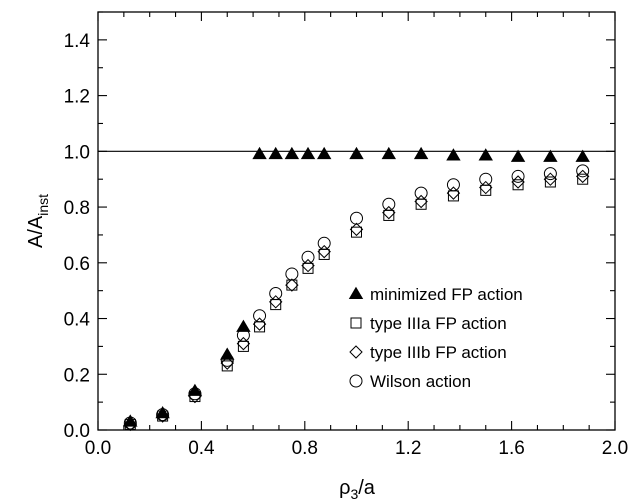 The height and width of the screenshot is (504, 634). What do you see at coordinates (201, 448) in the screenshot?
I see `x-tick-label: 0.4` at bounding box center [201, 448].